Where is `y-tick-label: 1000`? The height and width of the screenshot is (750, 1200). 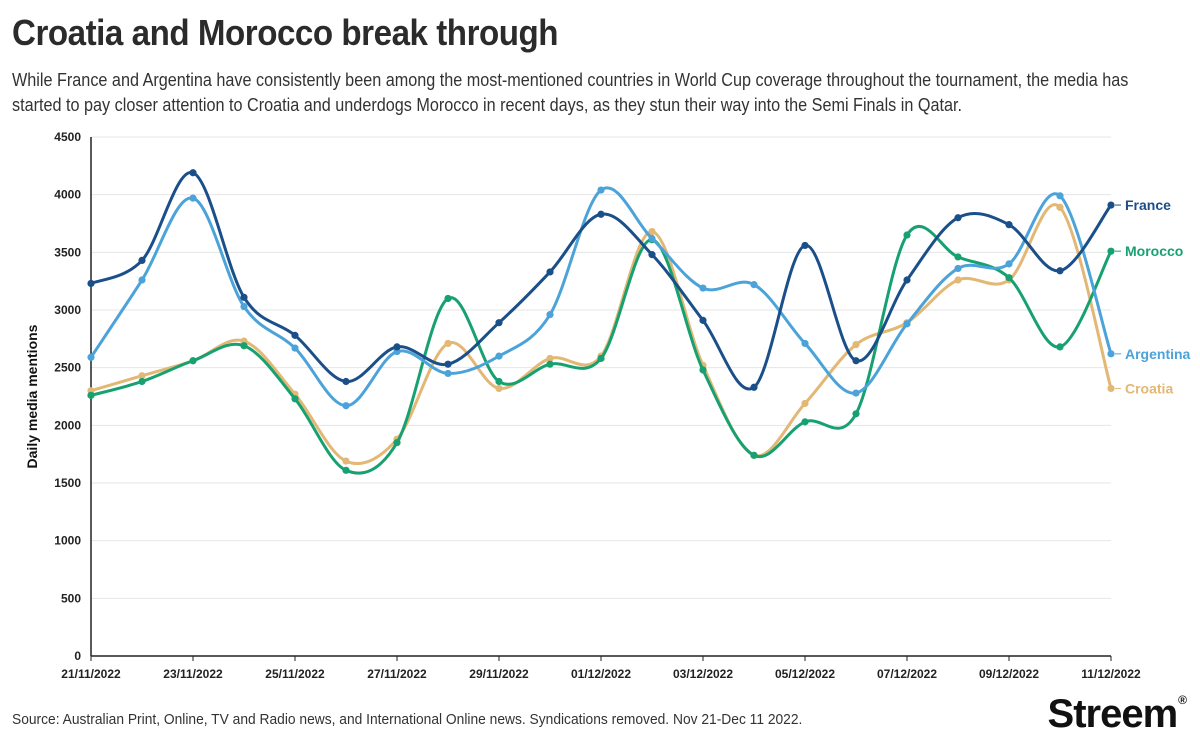 y-tick-label: 1000 is located at coordinates (67, 541).